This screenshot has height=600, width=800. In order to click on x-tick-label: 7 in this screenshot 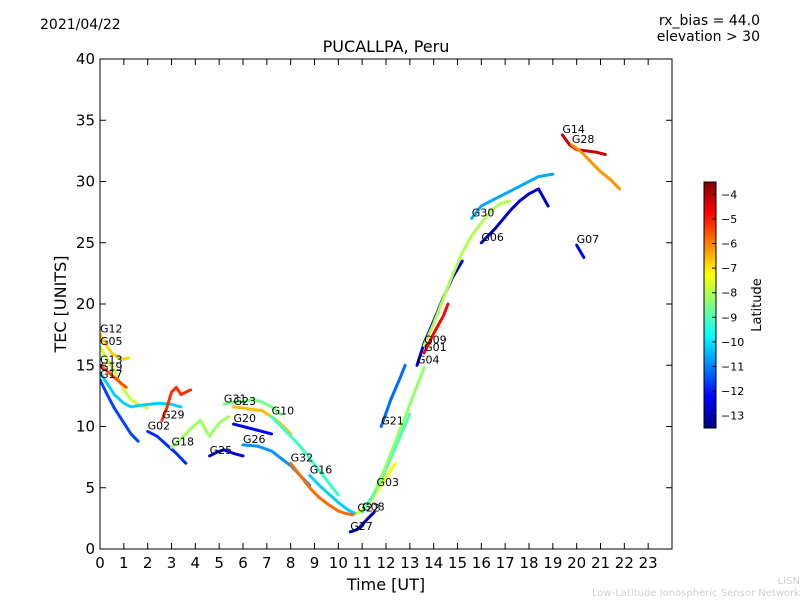, I will do `click(267, 563)`.